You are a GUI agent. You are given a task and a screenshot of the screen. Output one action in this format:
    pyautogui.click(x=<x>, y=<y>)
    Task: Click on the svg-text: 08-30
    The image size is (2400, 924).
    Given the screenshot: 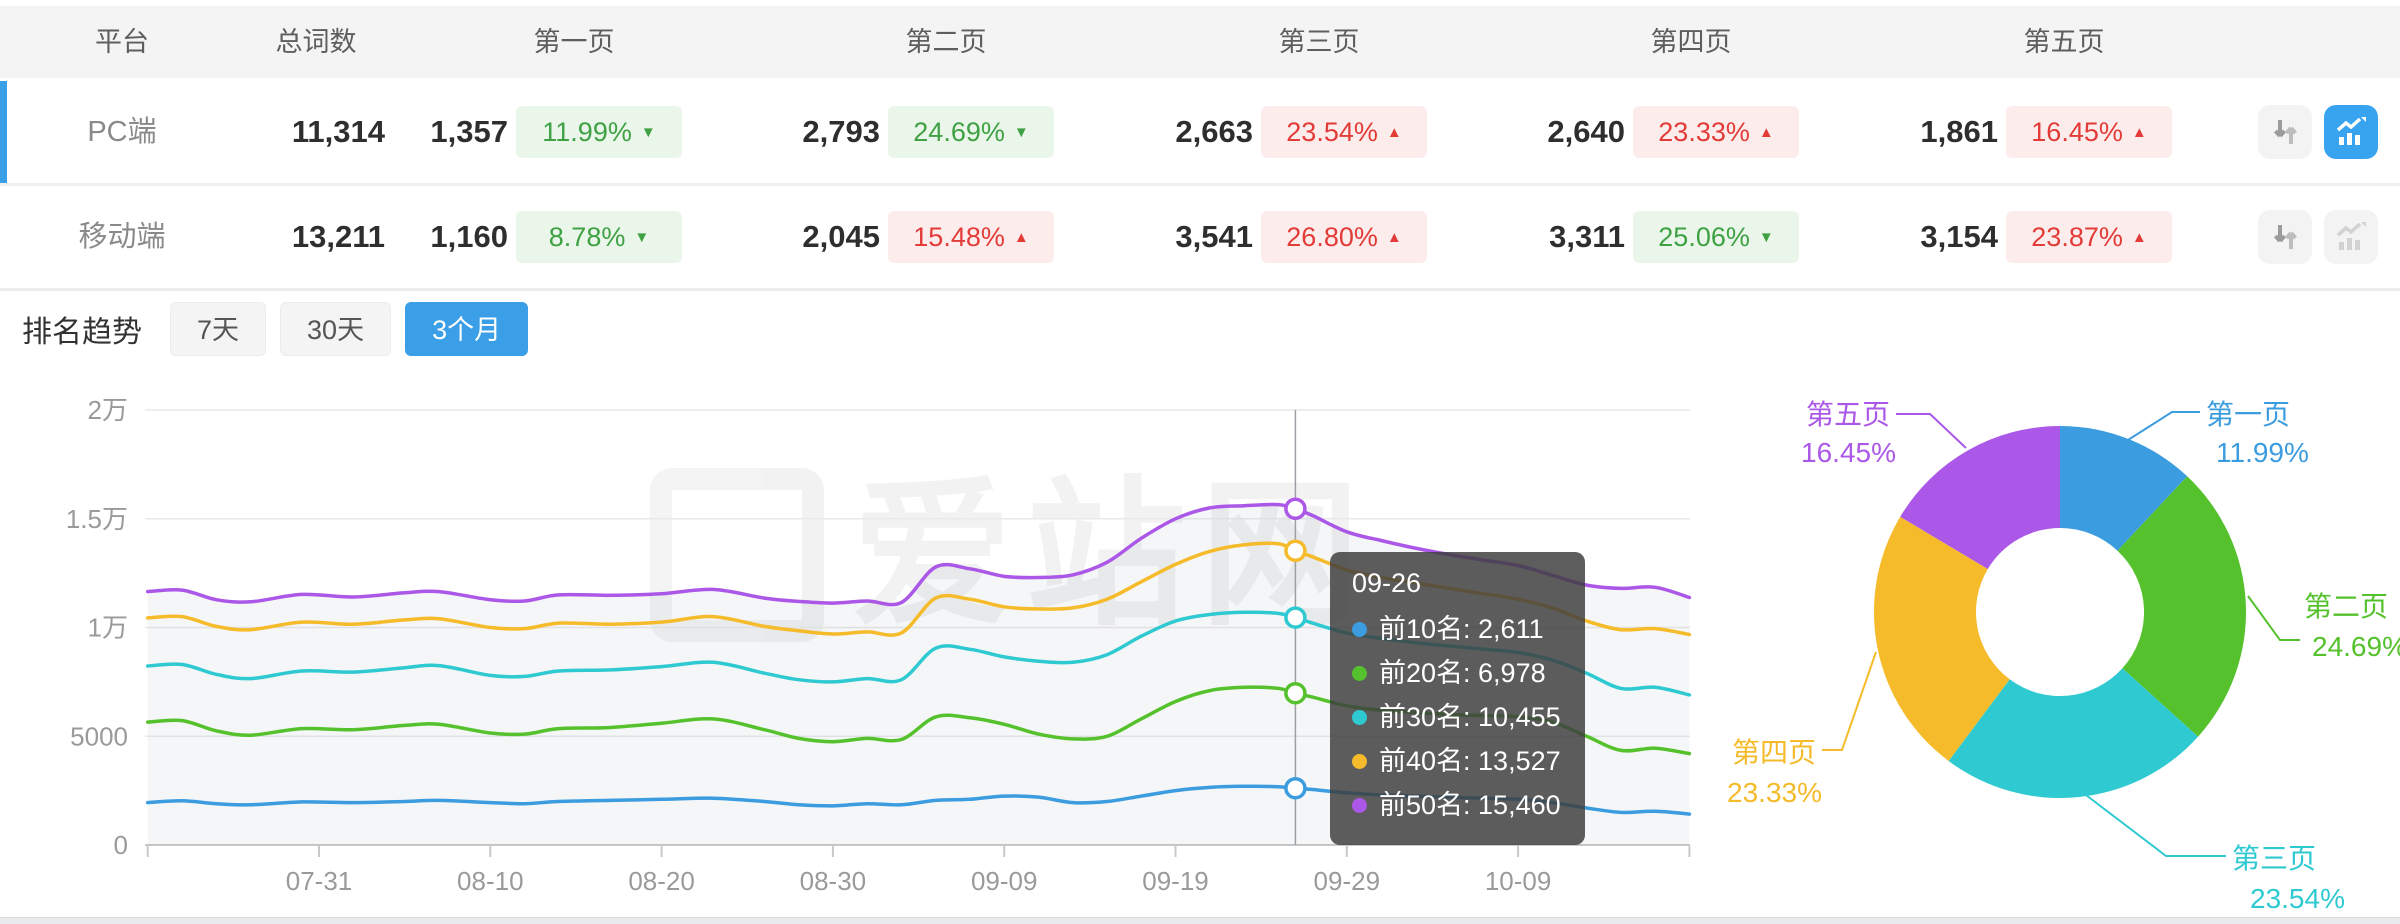 What is the action you would take?
    pyautogui.click(x=833, y=881)
    